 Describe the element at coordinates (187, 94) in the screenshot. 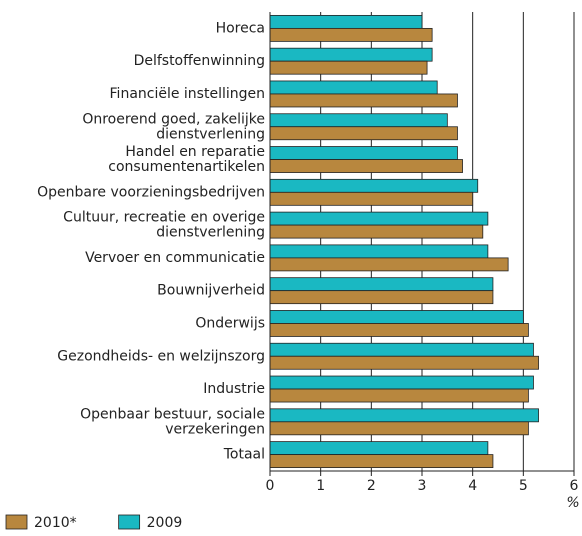

I see `y-tick-label: Financiële instellingen` at that location.